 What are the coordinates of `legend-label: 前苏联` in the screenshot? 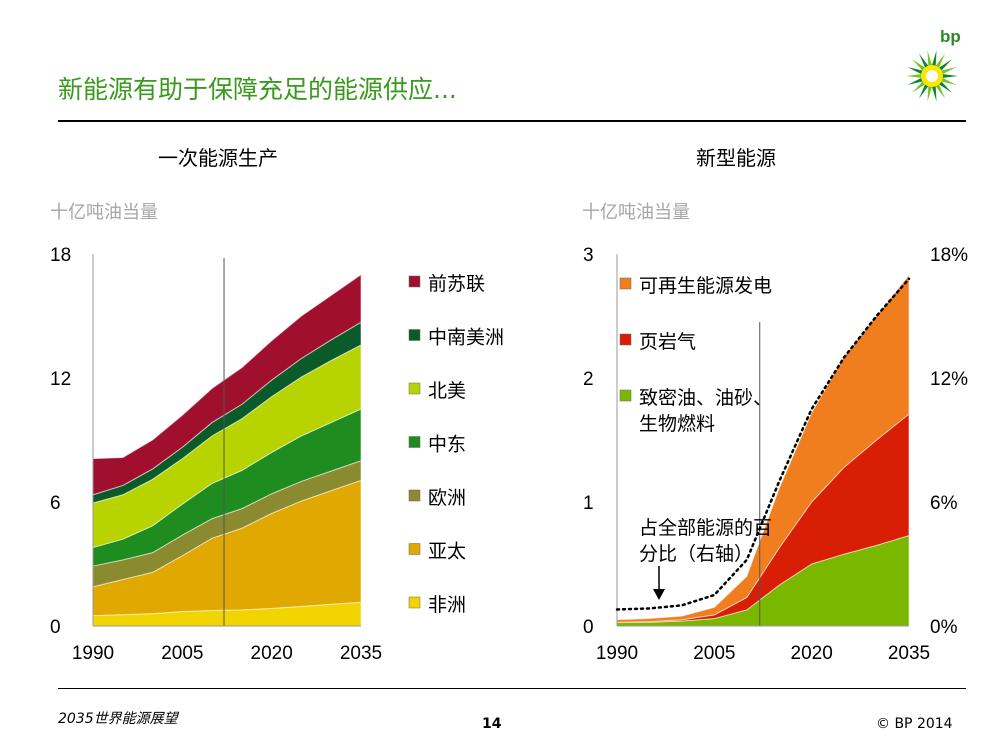 It's located at (456, 284).